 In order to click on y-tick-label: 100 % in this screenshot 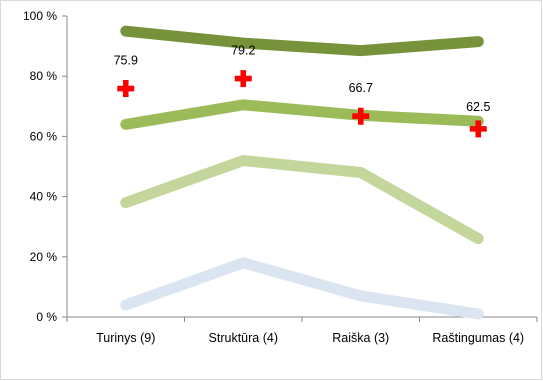, I will do `click(40, 16)`.